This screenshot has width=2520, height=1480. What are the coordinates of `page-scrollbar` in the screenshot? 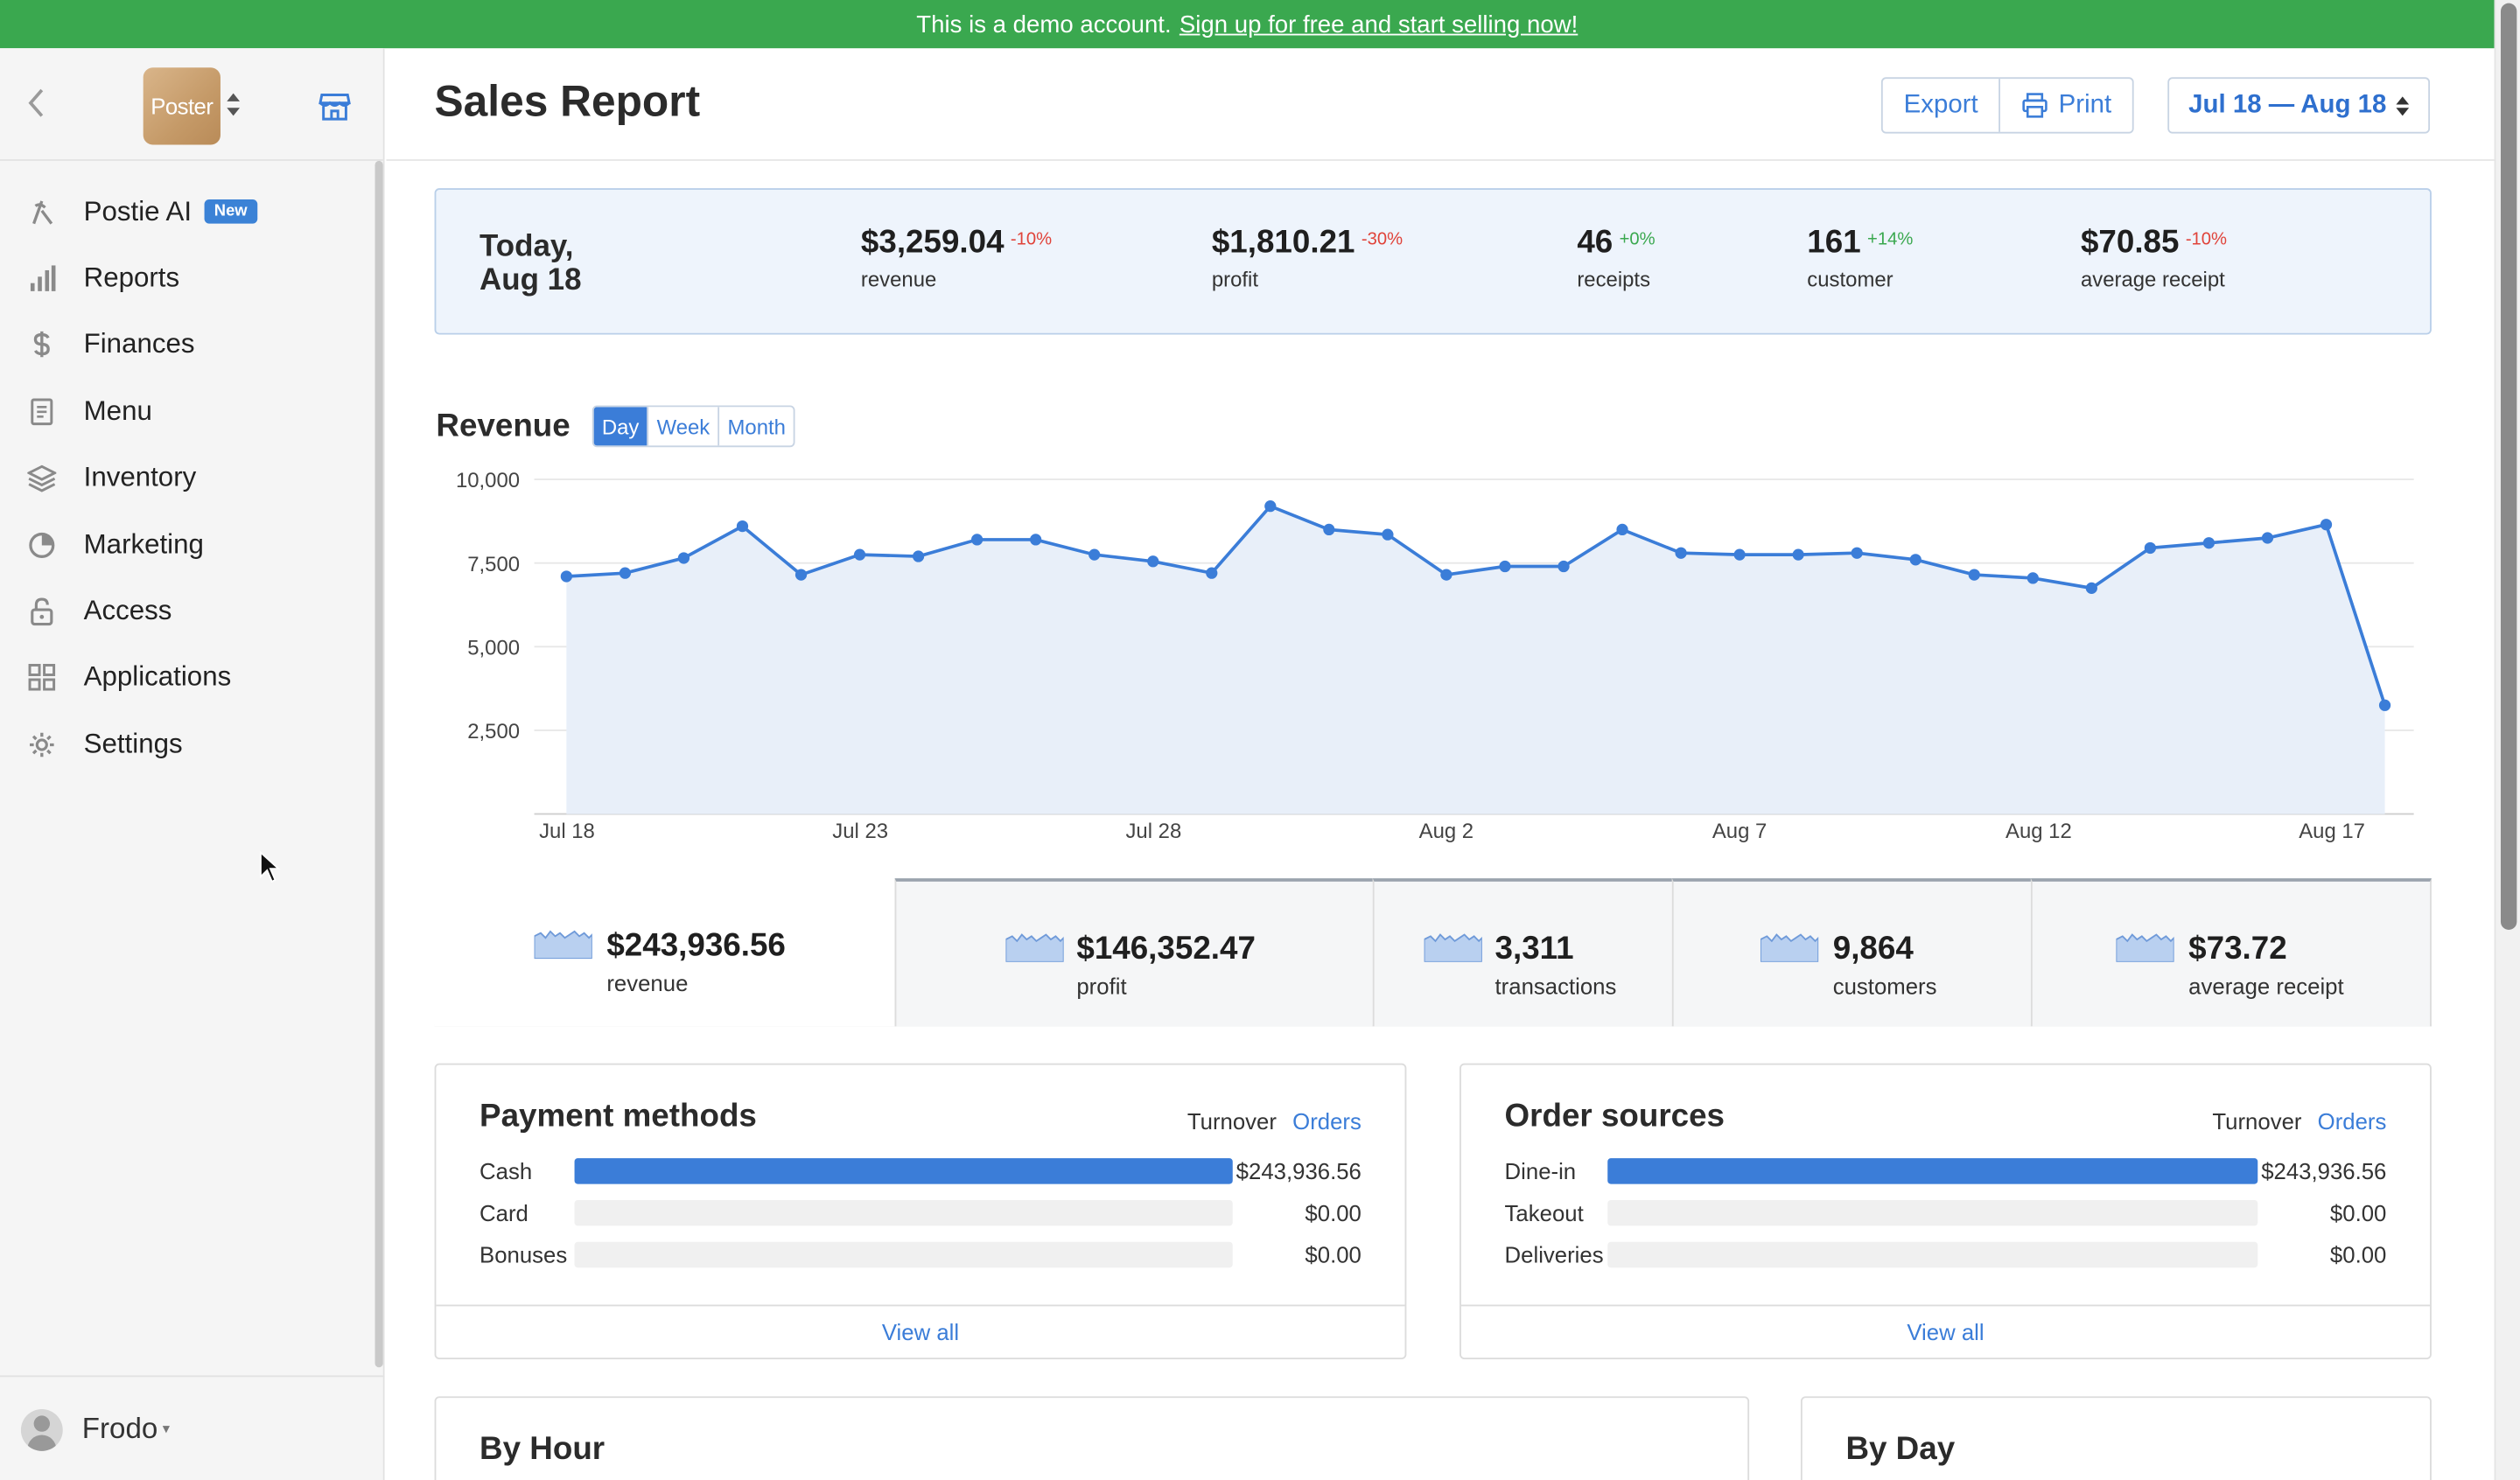 It's located at (2507, 740).